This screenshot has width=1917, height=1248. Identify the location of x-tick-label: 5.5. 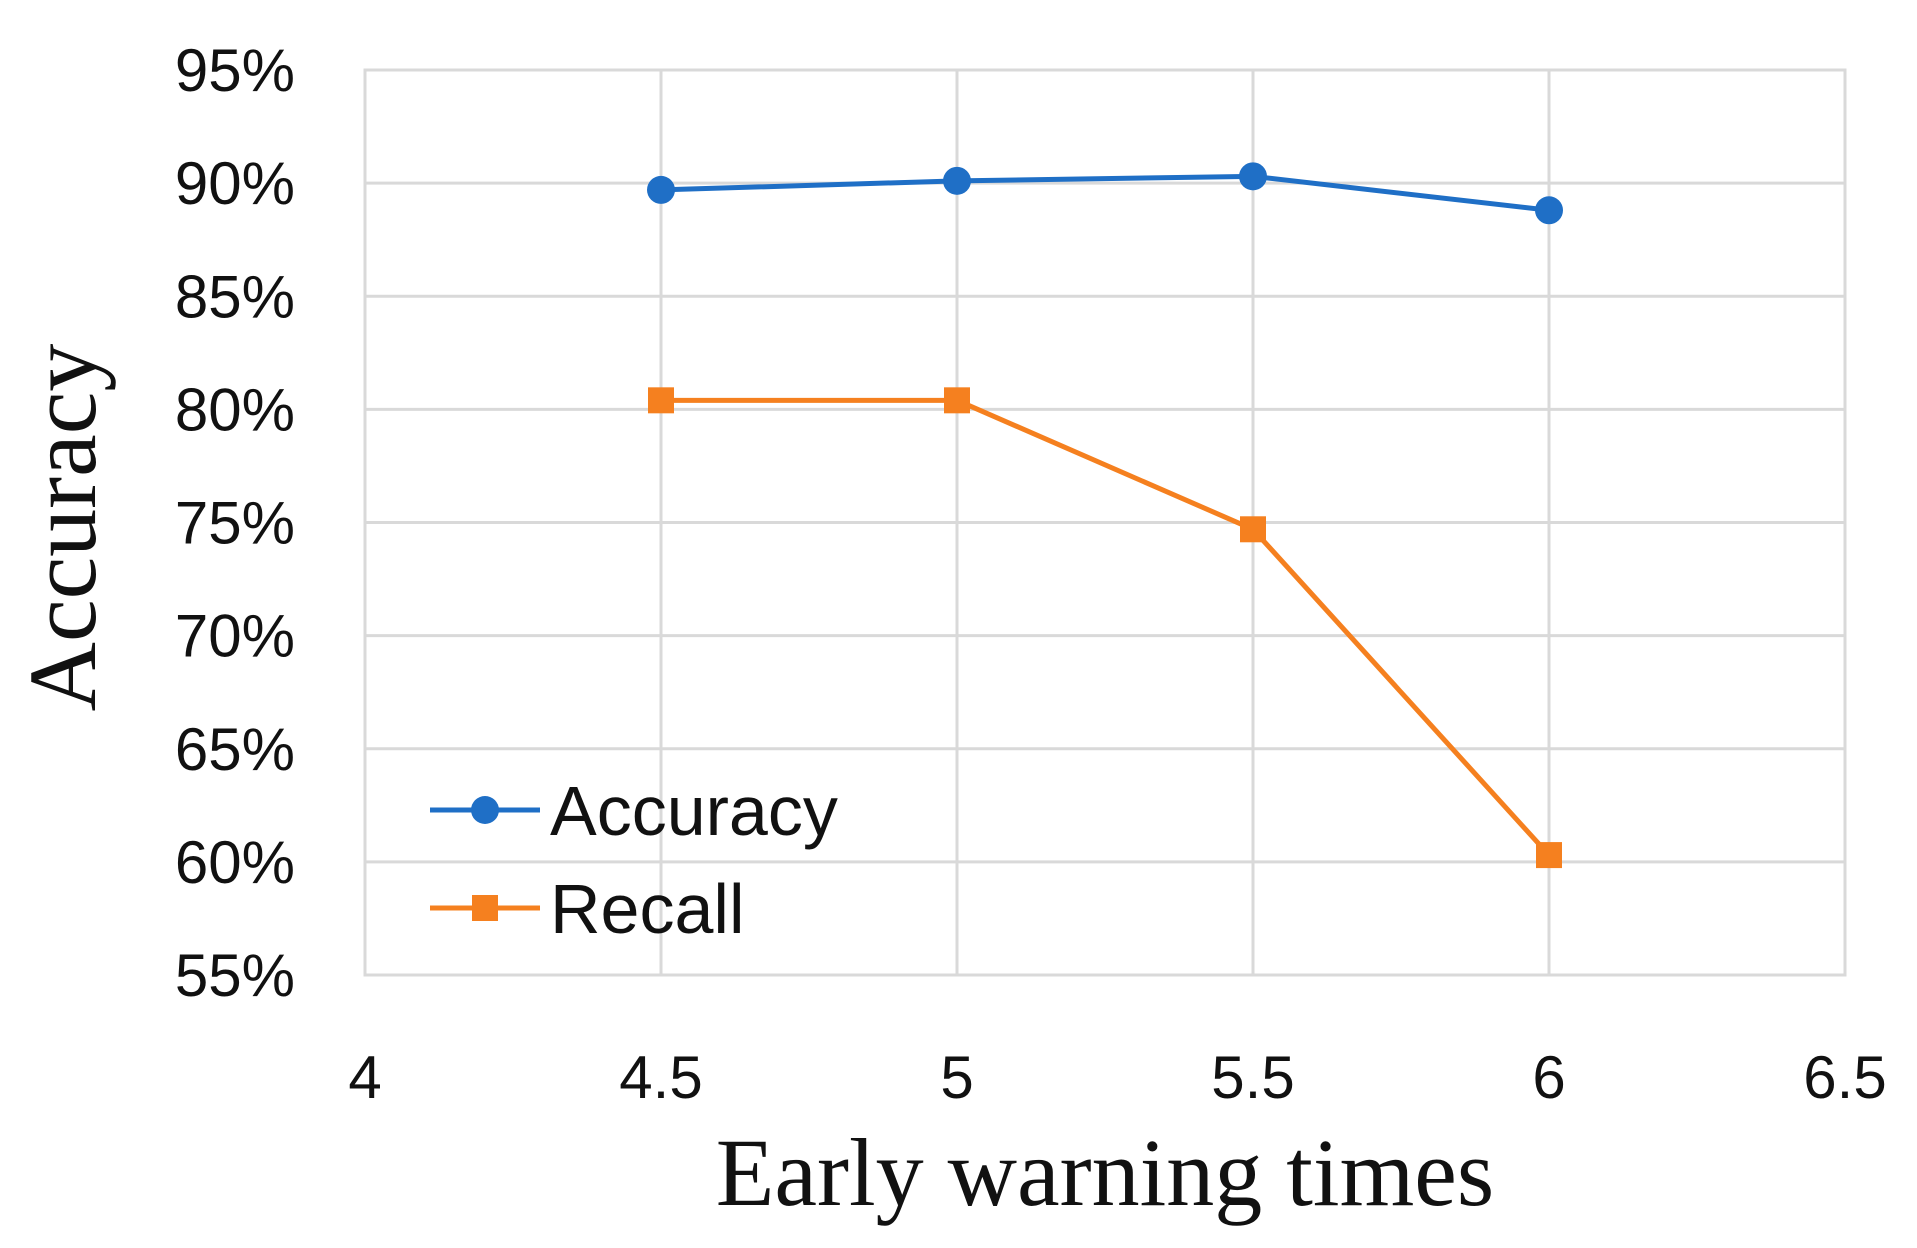
(1252, 1077).